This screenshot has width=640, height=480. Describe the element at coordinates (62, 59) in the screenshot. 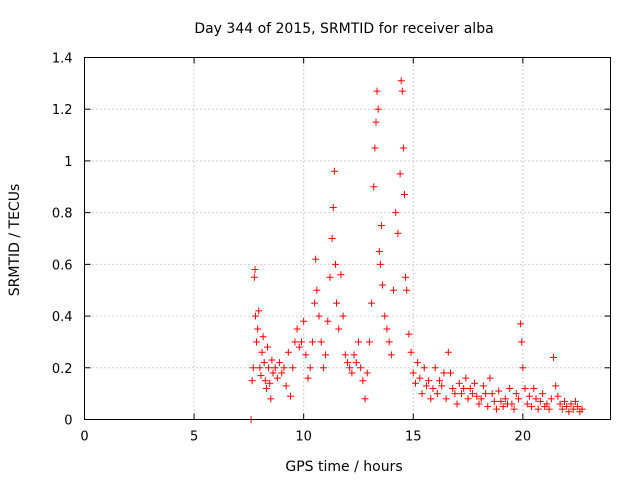

I see `y-tick-label: 1.4` at that location.